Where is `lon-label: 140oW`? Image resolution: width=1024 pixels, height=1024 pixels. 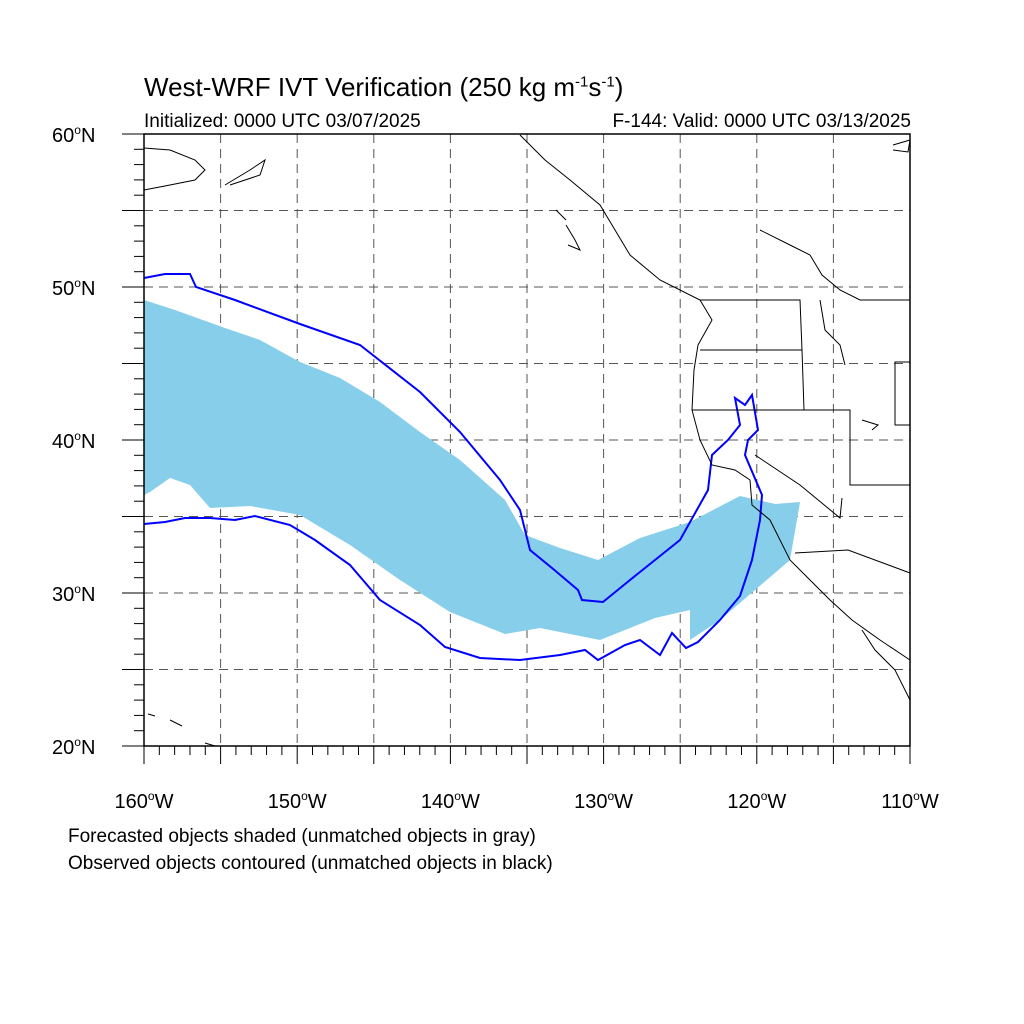 lon-label: 140oW is located at coordinates (450, 801).